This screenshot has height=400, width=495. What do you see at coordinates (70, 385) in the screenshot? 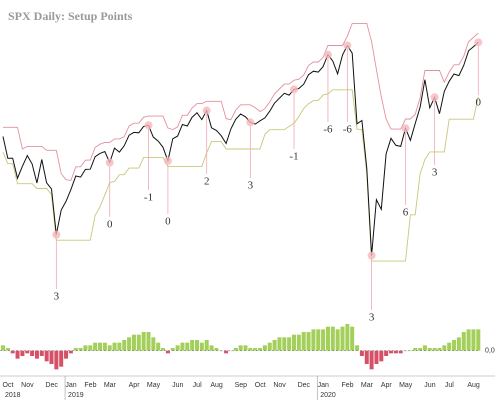
I see `x-tick-label: Jan` at bounding box center [70, 385].